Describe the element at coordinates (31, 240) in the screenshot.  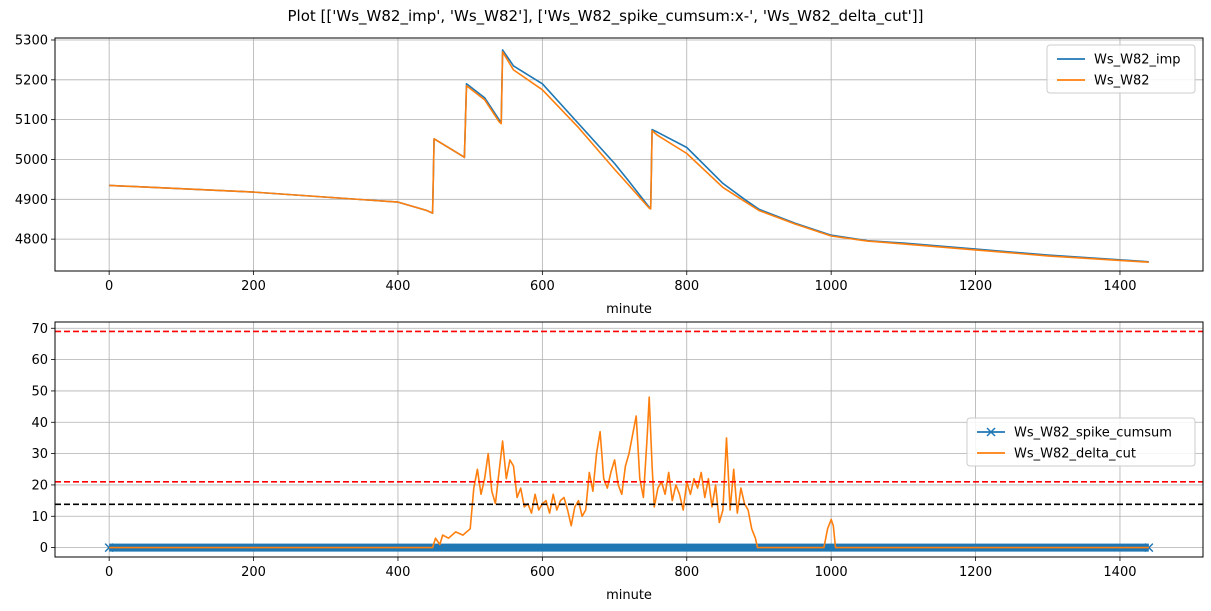
I see `y-tick-label: 4800` at that location.